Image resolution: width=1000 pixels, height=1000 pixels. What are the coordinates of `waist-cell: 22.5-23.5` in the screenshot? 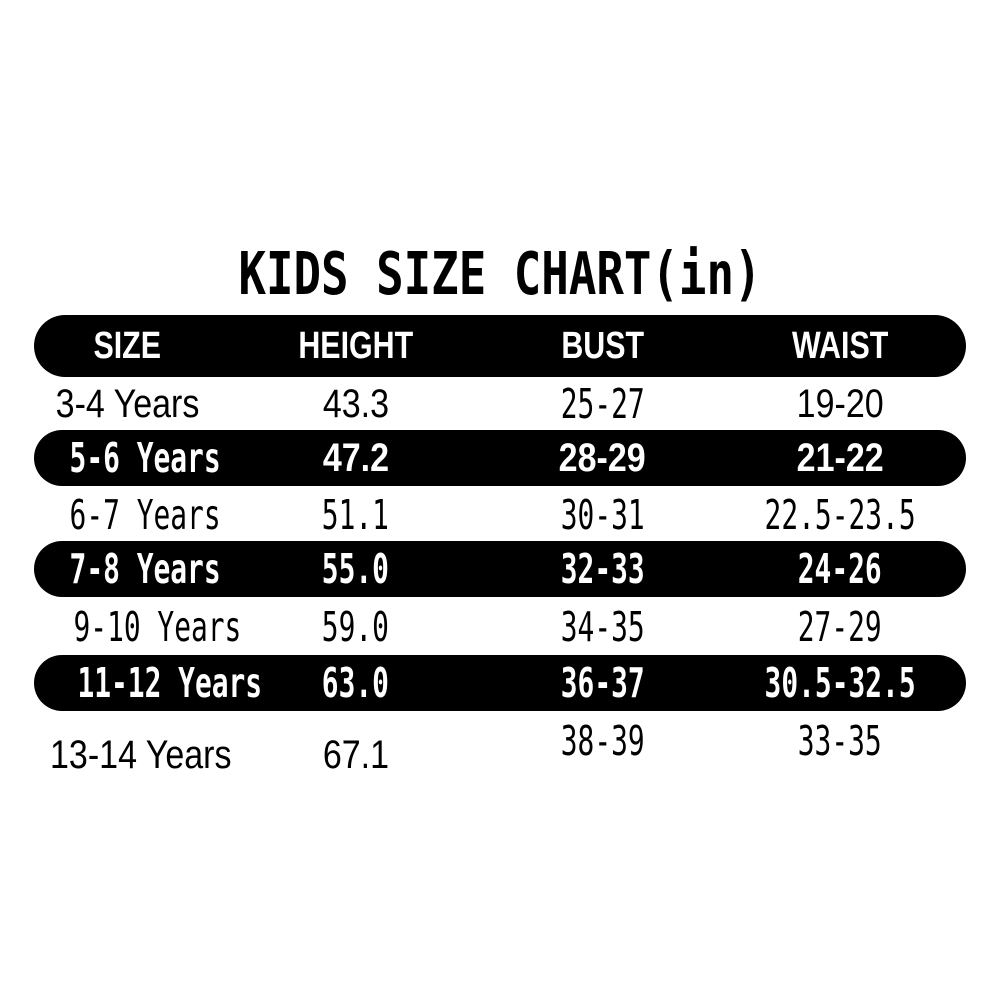 It's located at (840, 514).